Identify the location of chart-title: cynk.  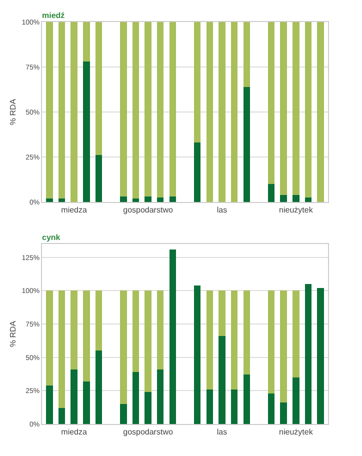
(51, 237).